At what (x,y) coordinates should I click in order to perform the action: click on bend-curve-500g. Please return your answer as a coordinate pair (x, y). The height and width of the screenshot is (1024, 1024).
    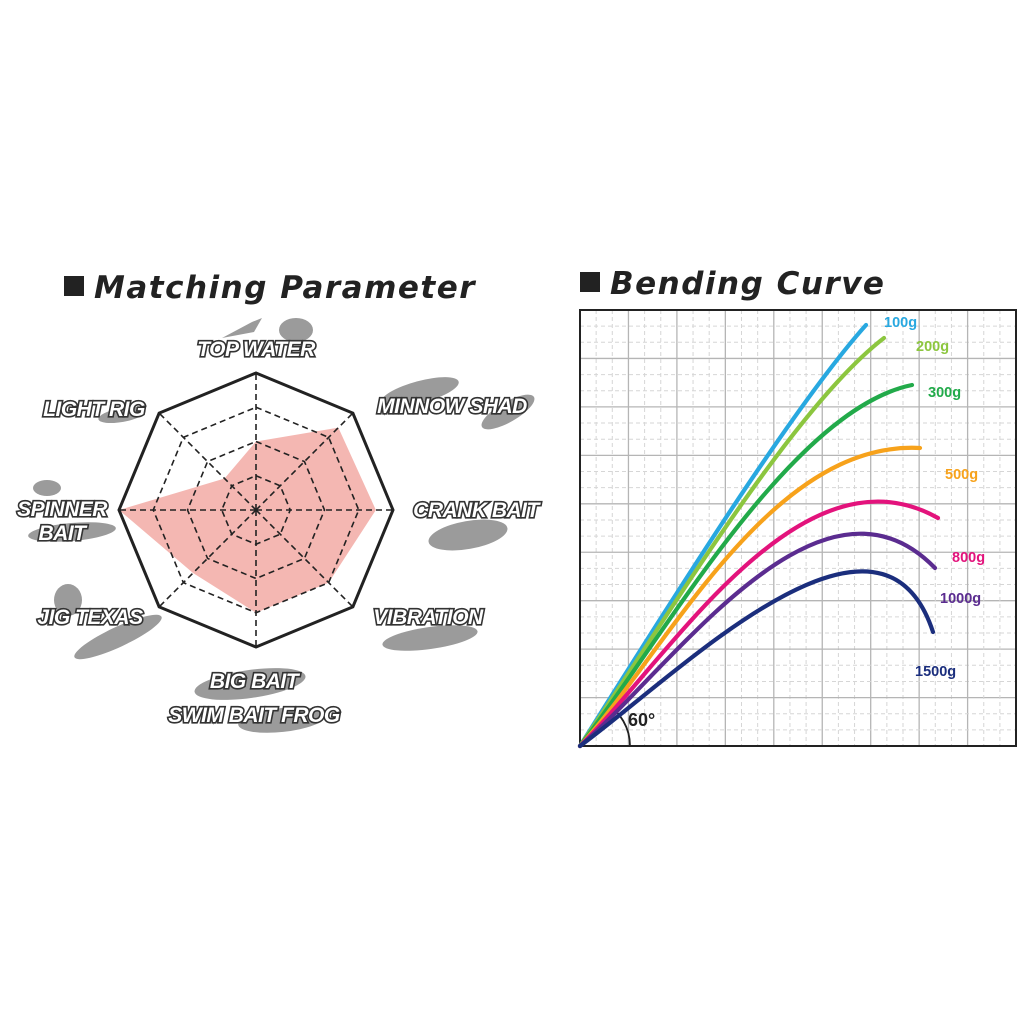
    Looking at the image, I should click on (750, 597).